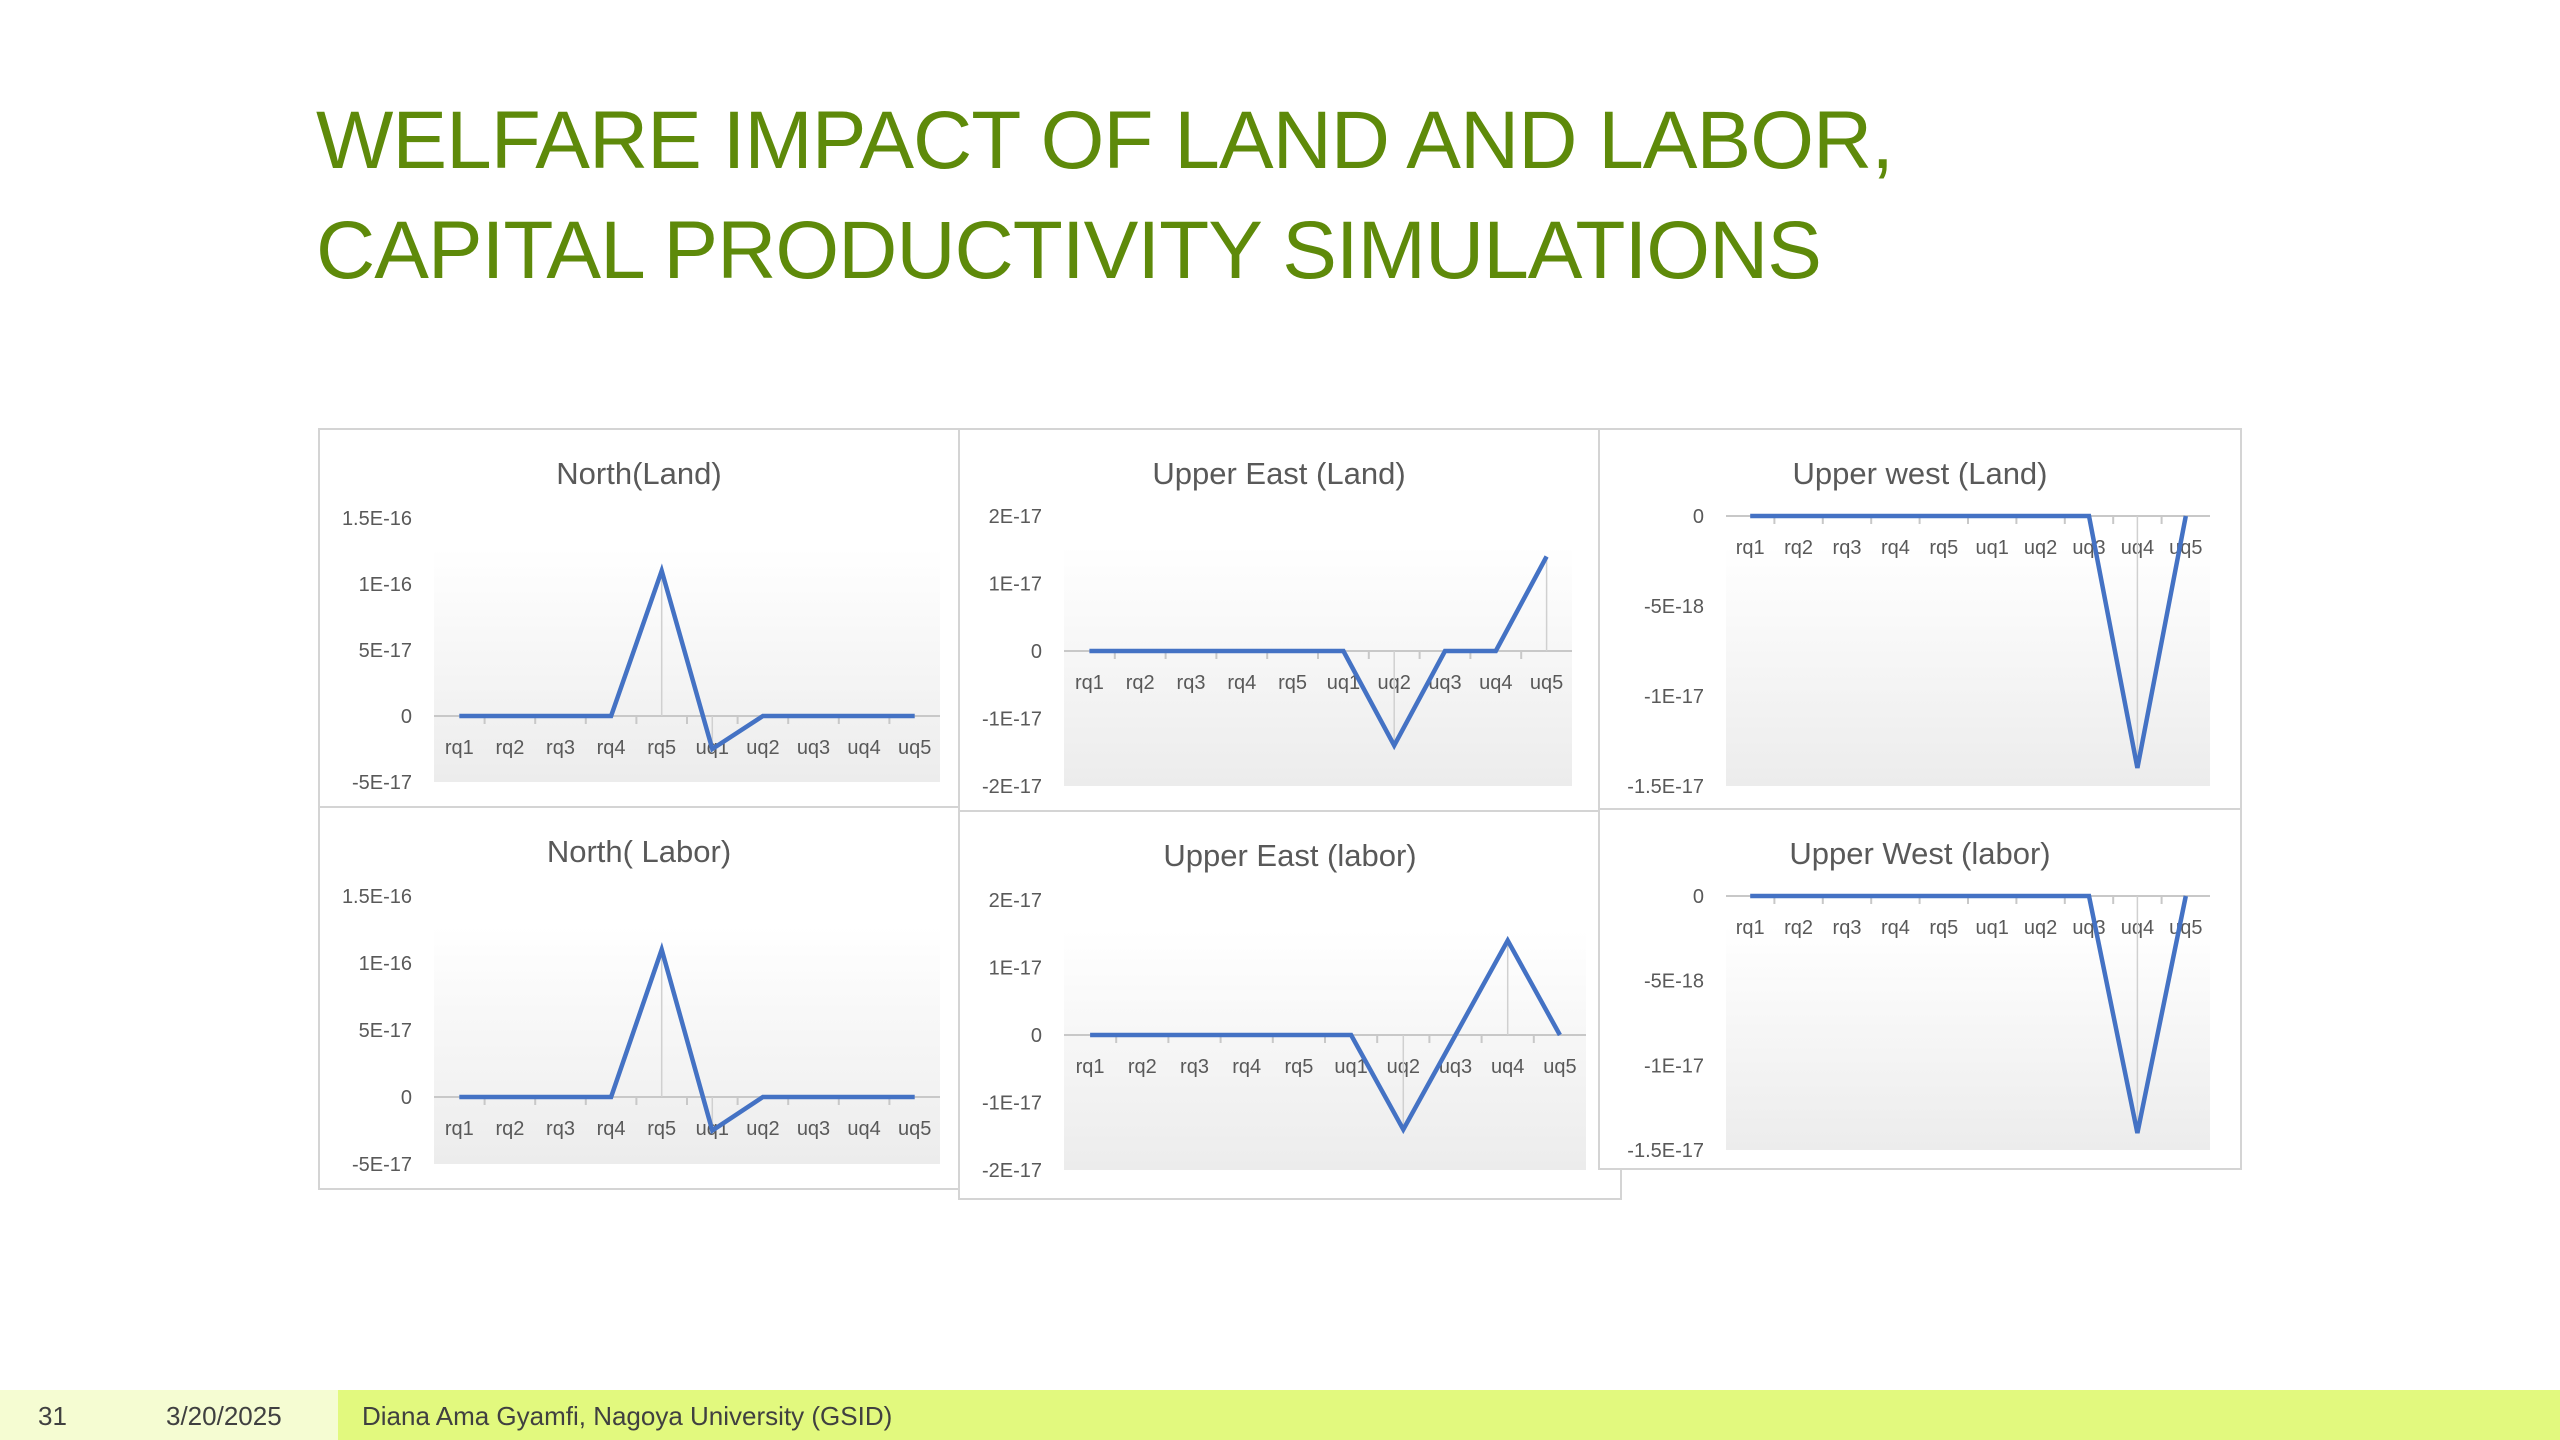 The width and height of the screenshot is (2560, 1440). Describe the element at coordinates (1069, 250) in the screenshot. I see `slide-title-line-2: CAPITAL PRODUCTIVITY SIMULATIONS` at that location.